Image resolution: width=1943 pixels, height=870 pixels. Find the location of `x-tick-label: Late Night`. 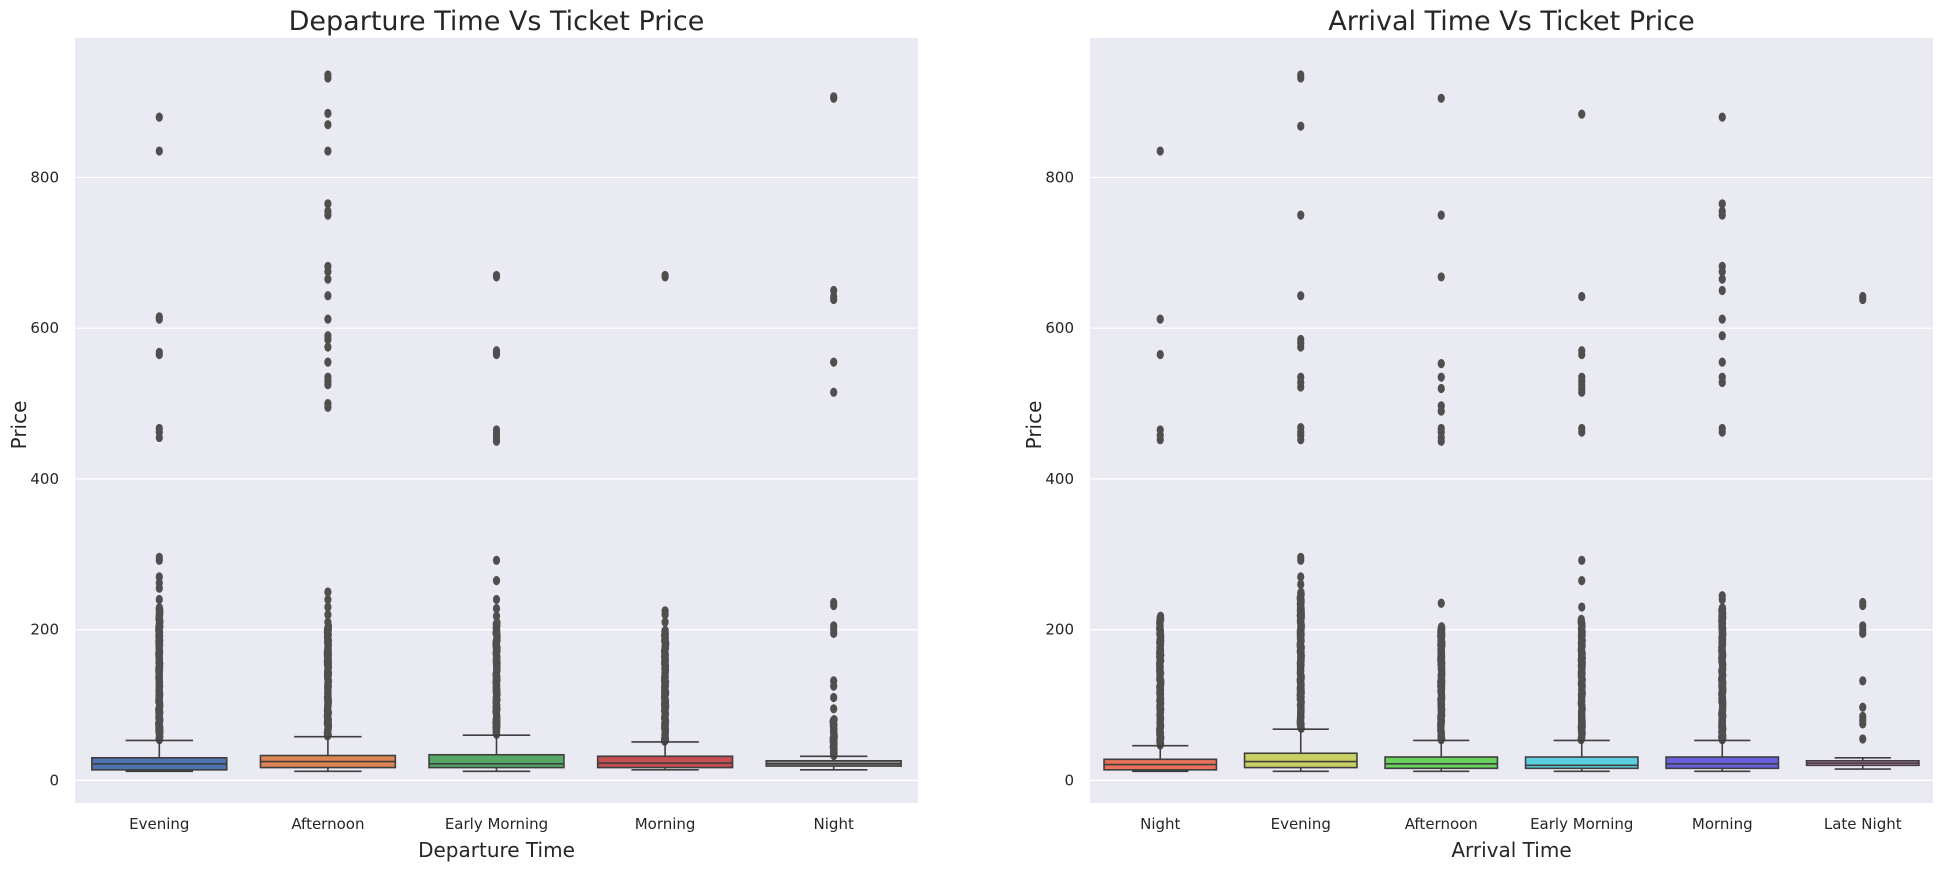

x-tick-label: Late Night is located at coordinates (1863, 824).